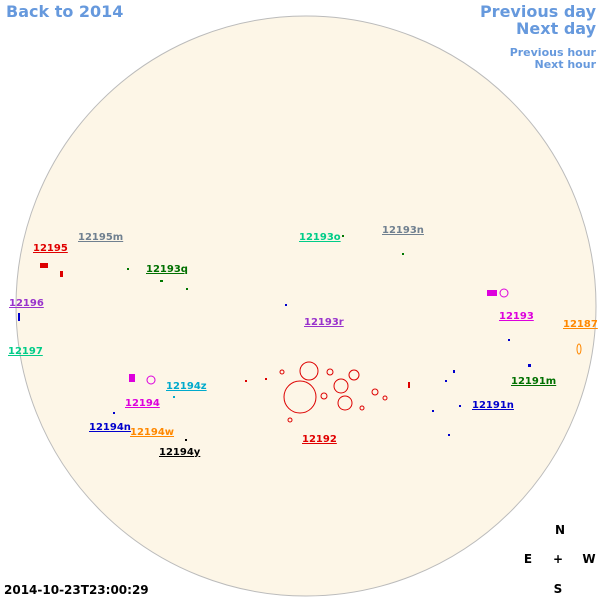  What do you see at coordinates (558, 559) in the screenshot?
I see `compass-center: +` at bounding box center [558, 559].